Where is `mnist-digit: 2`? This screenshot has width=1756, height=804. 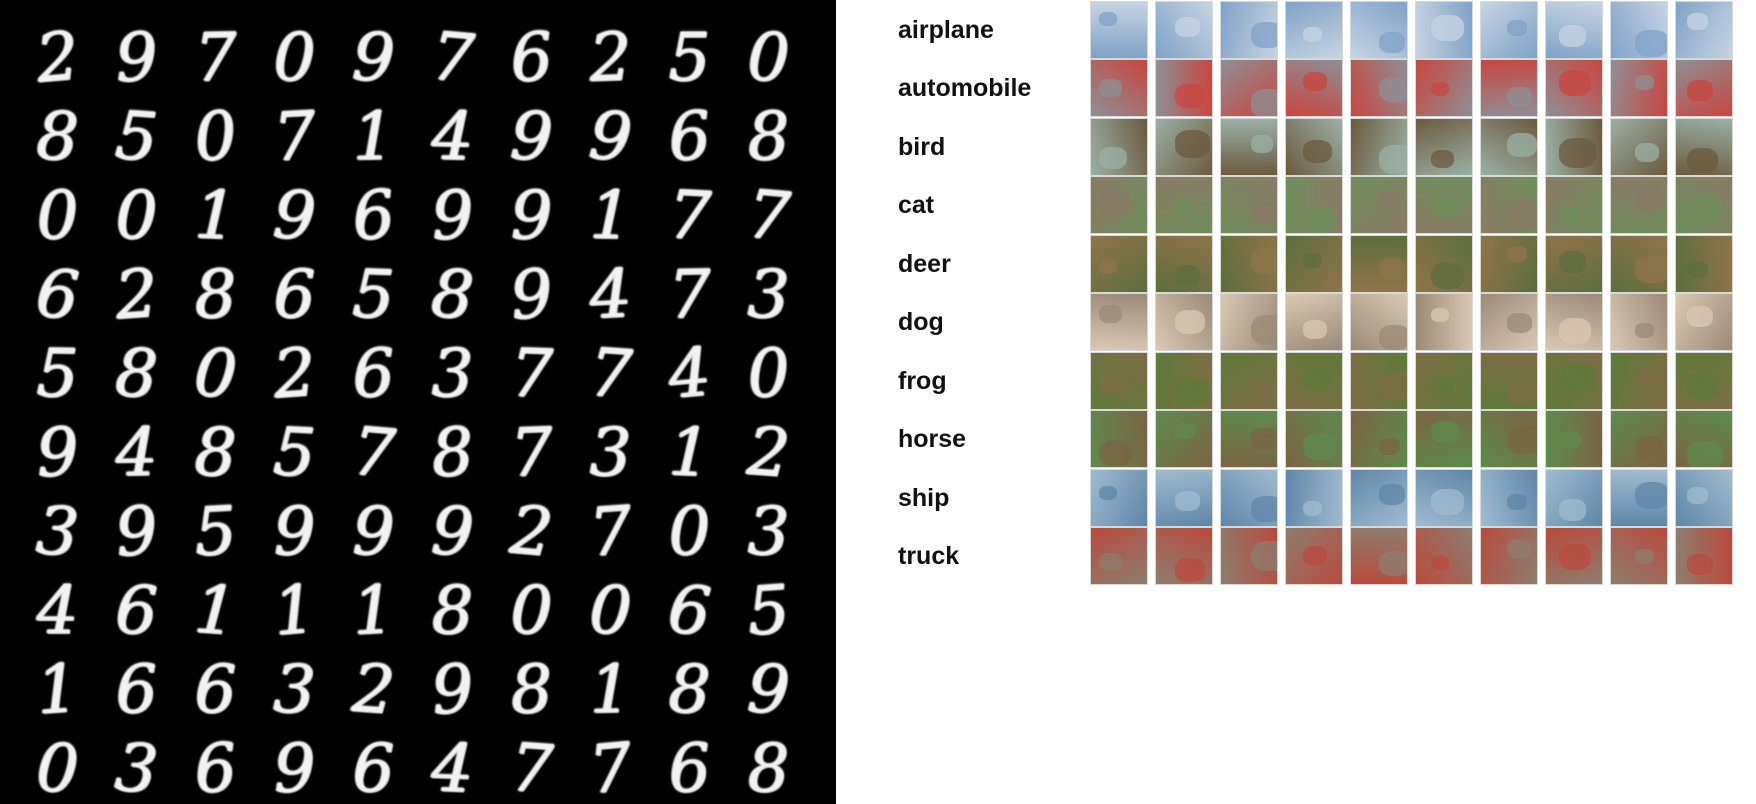
mnist-digit: 2 is located at coordinates (136, 294).